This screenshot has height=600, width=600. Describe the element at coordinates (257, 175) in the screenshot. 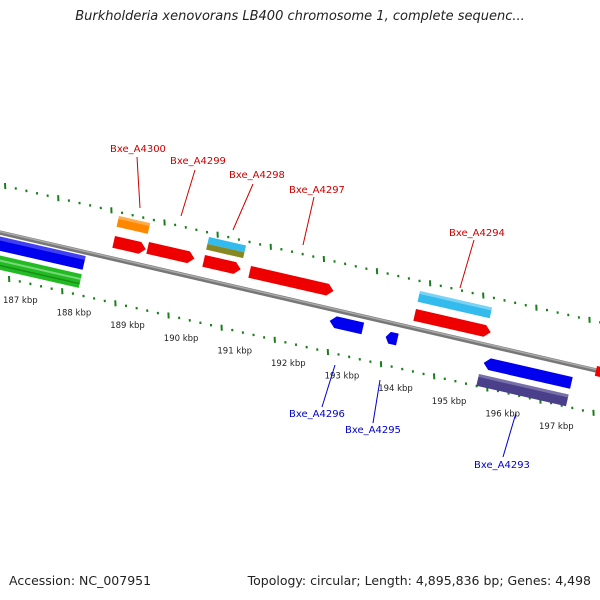

I see `gene-label-bxe-a4298: Bxe_A4298` at that location.